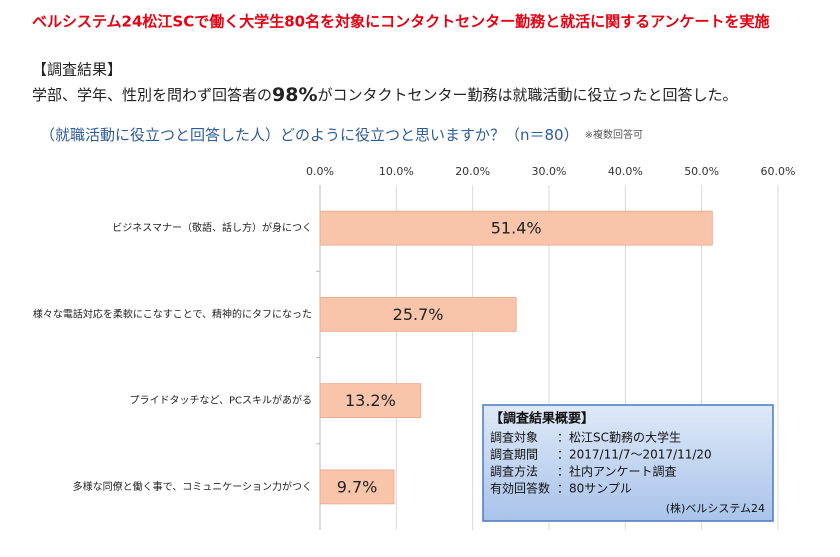 Image resolution: width=840 pixels, height=557 pixels. Describe the element at coordinates (594, 489) in the screenshot. I see `box-row-value: ：80サンプル` at that location.